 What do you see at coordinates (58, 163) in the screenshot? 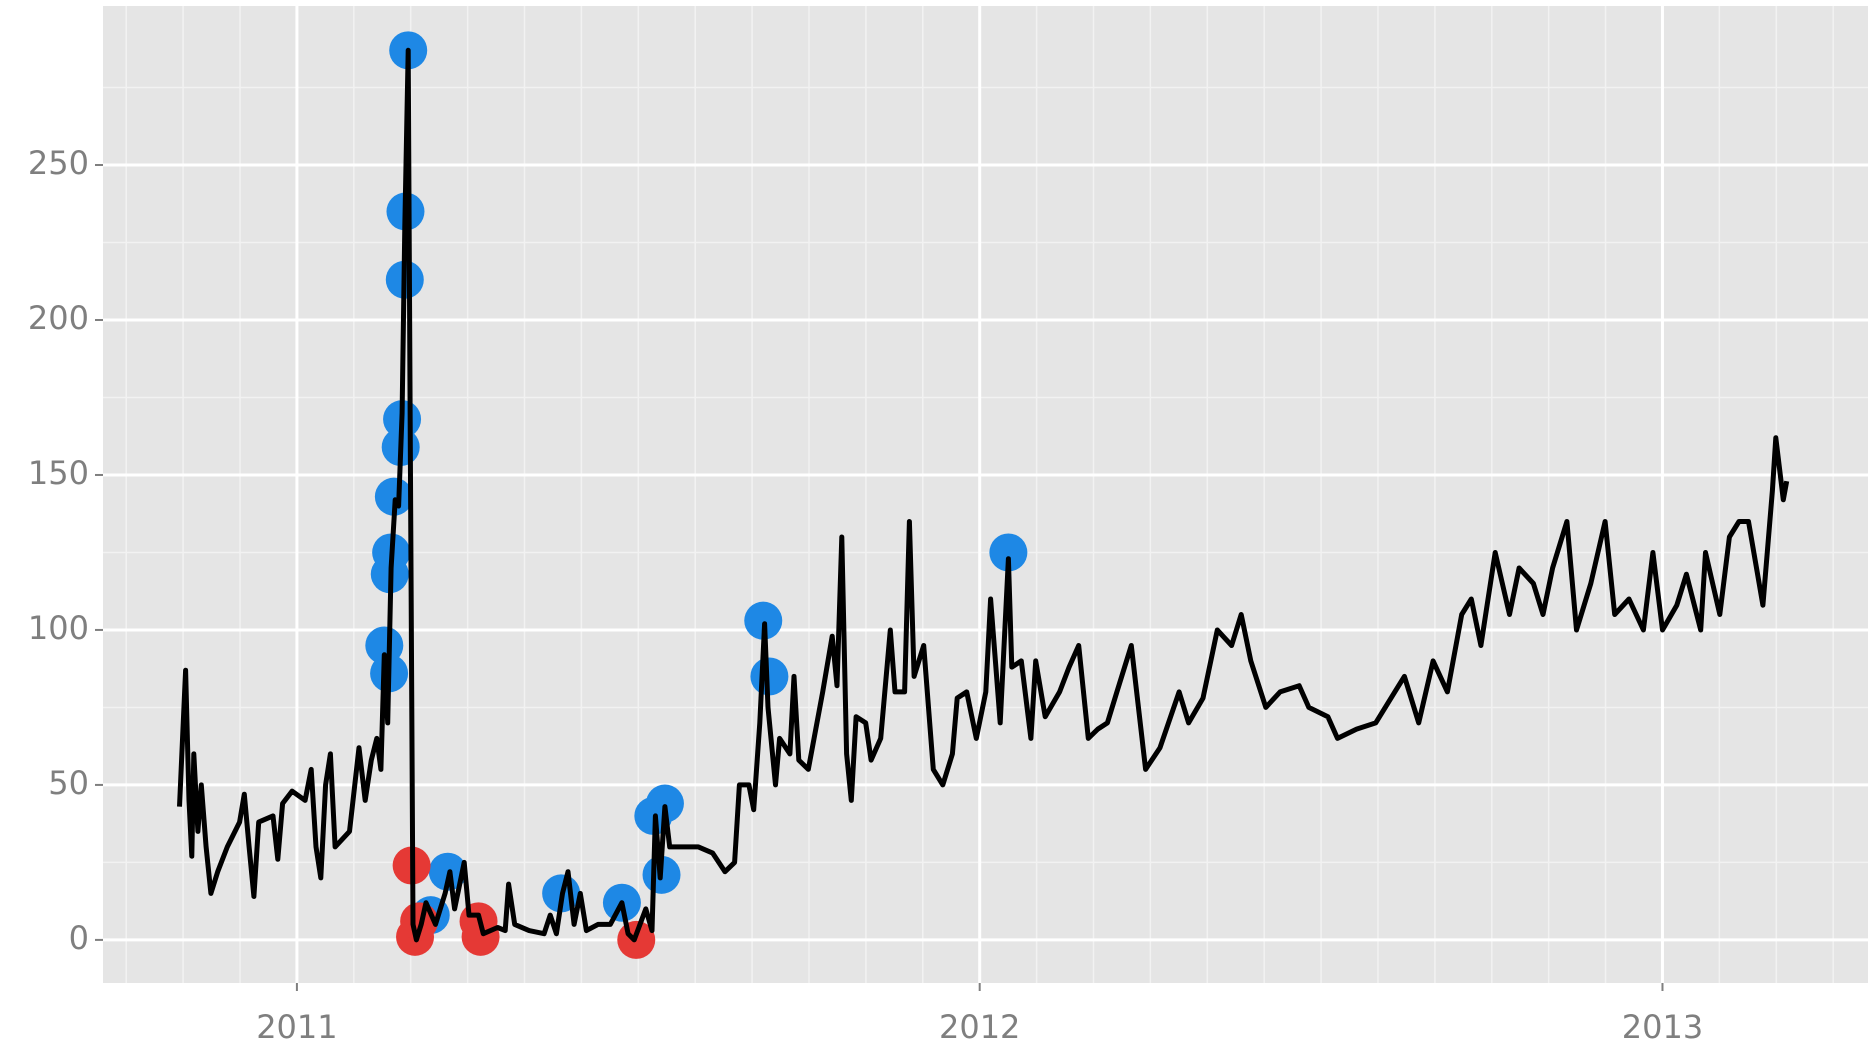
I see `y-tick-label: 250` at bounding box center [58, 163].